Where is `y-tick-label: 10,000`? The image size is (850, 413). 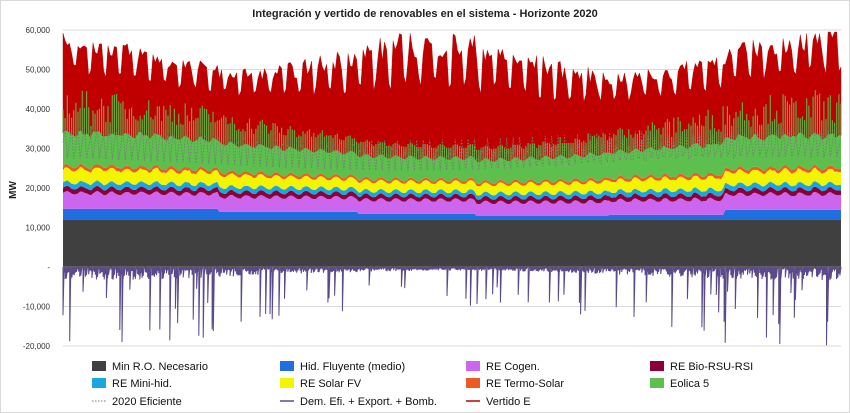 y-tick-label: 10,000 is located at coordinates (38, 228).